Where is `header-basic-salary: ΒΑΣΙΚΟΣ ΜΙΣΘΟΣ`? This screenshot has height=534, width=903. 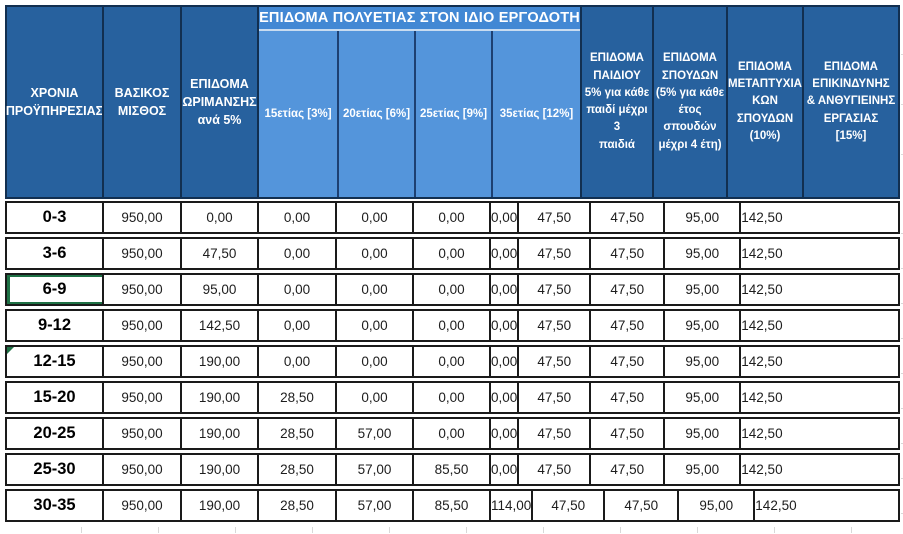 header-basic-salary: ΒΑΣΙΚΟΣ ΜΙΣΘΟΣ is located at coordinates (141, 102).